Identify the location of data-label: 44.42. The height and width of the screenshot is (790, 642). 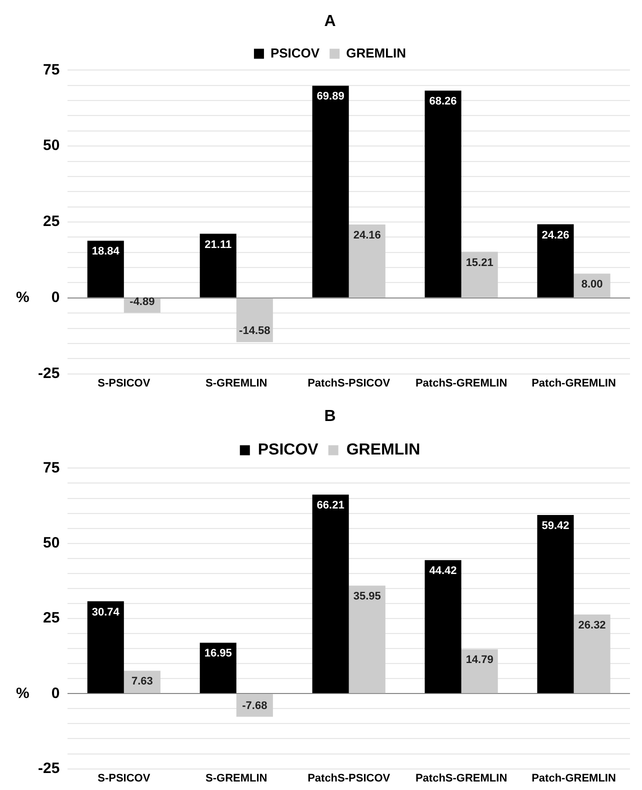
(443, 571).